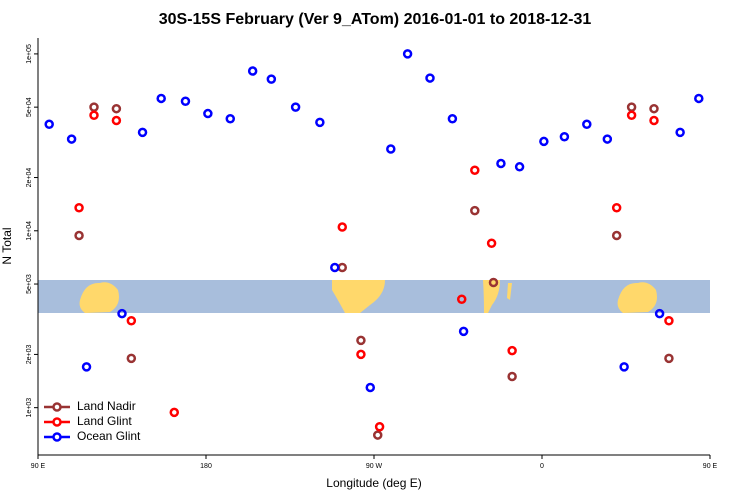 The width and height of the screenshot is (750, 500). Describe the element at coordinates (542, 466) in the screenshot. I see `x-tick-label: 0` at that location.